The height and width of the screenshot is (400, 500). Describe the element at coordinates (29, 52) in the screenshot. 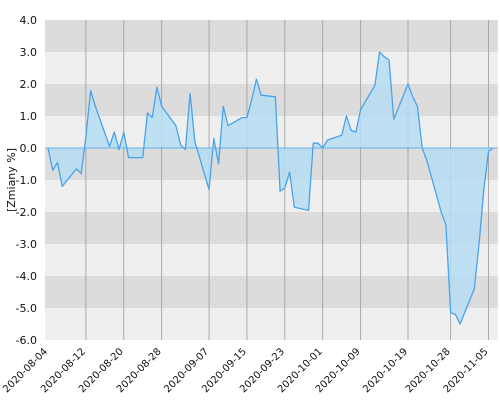

I see `y-tick-label: 3.0` at that location.